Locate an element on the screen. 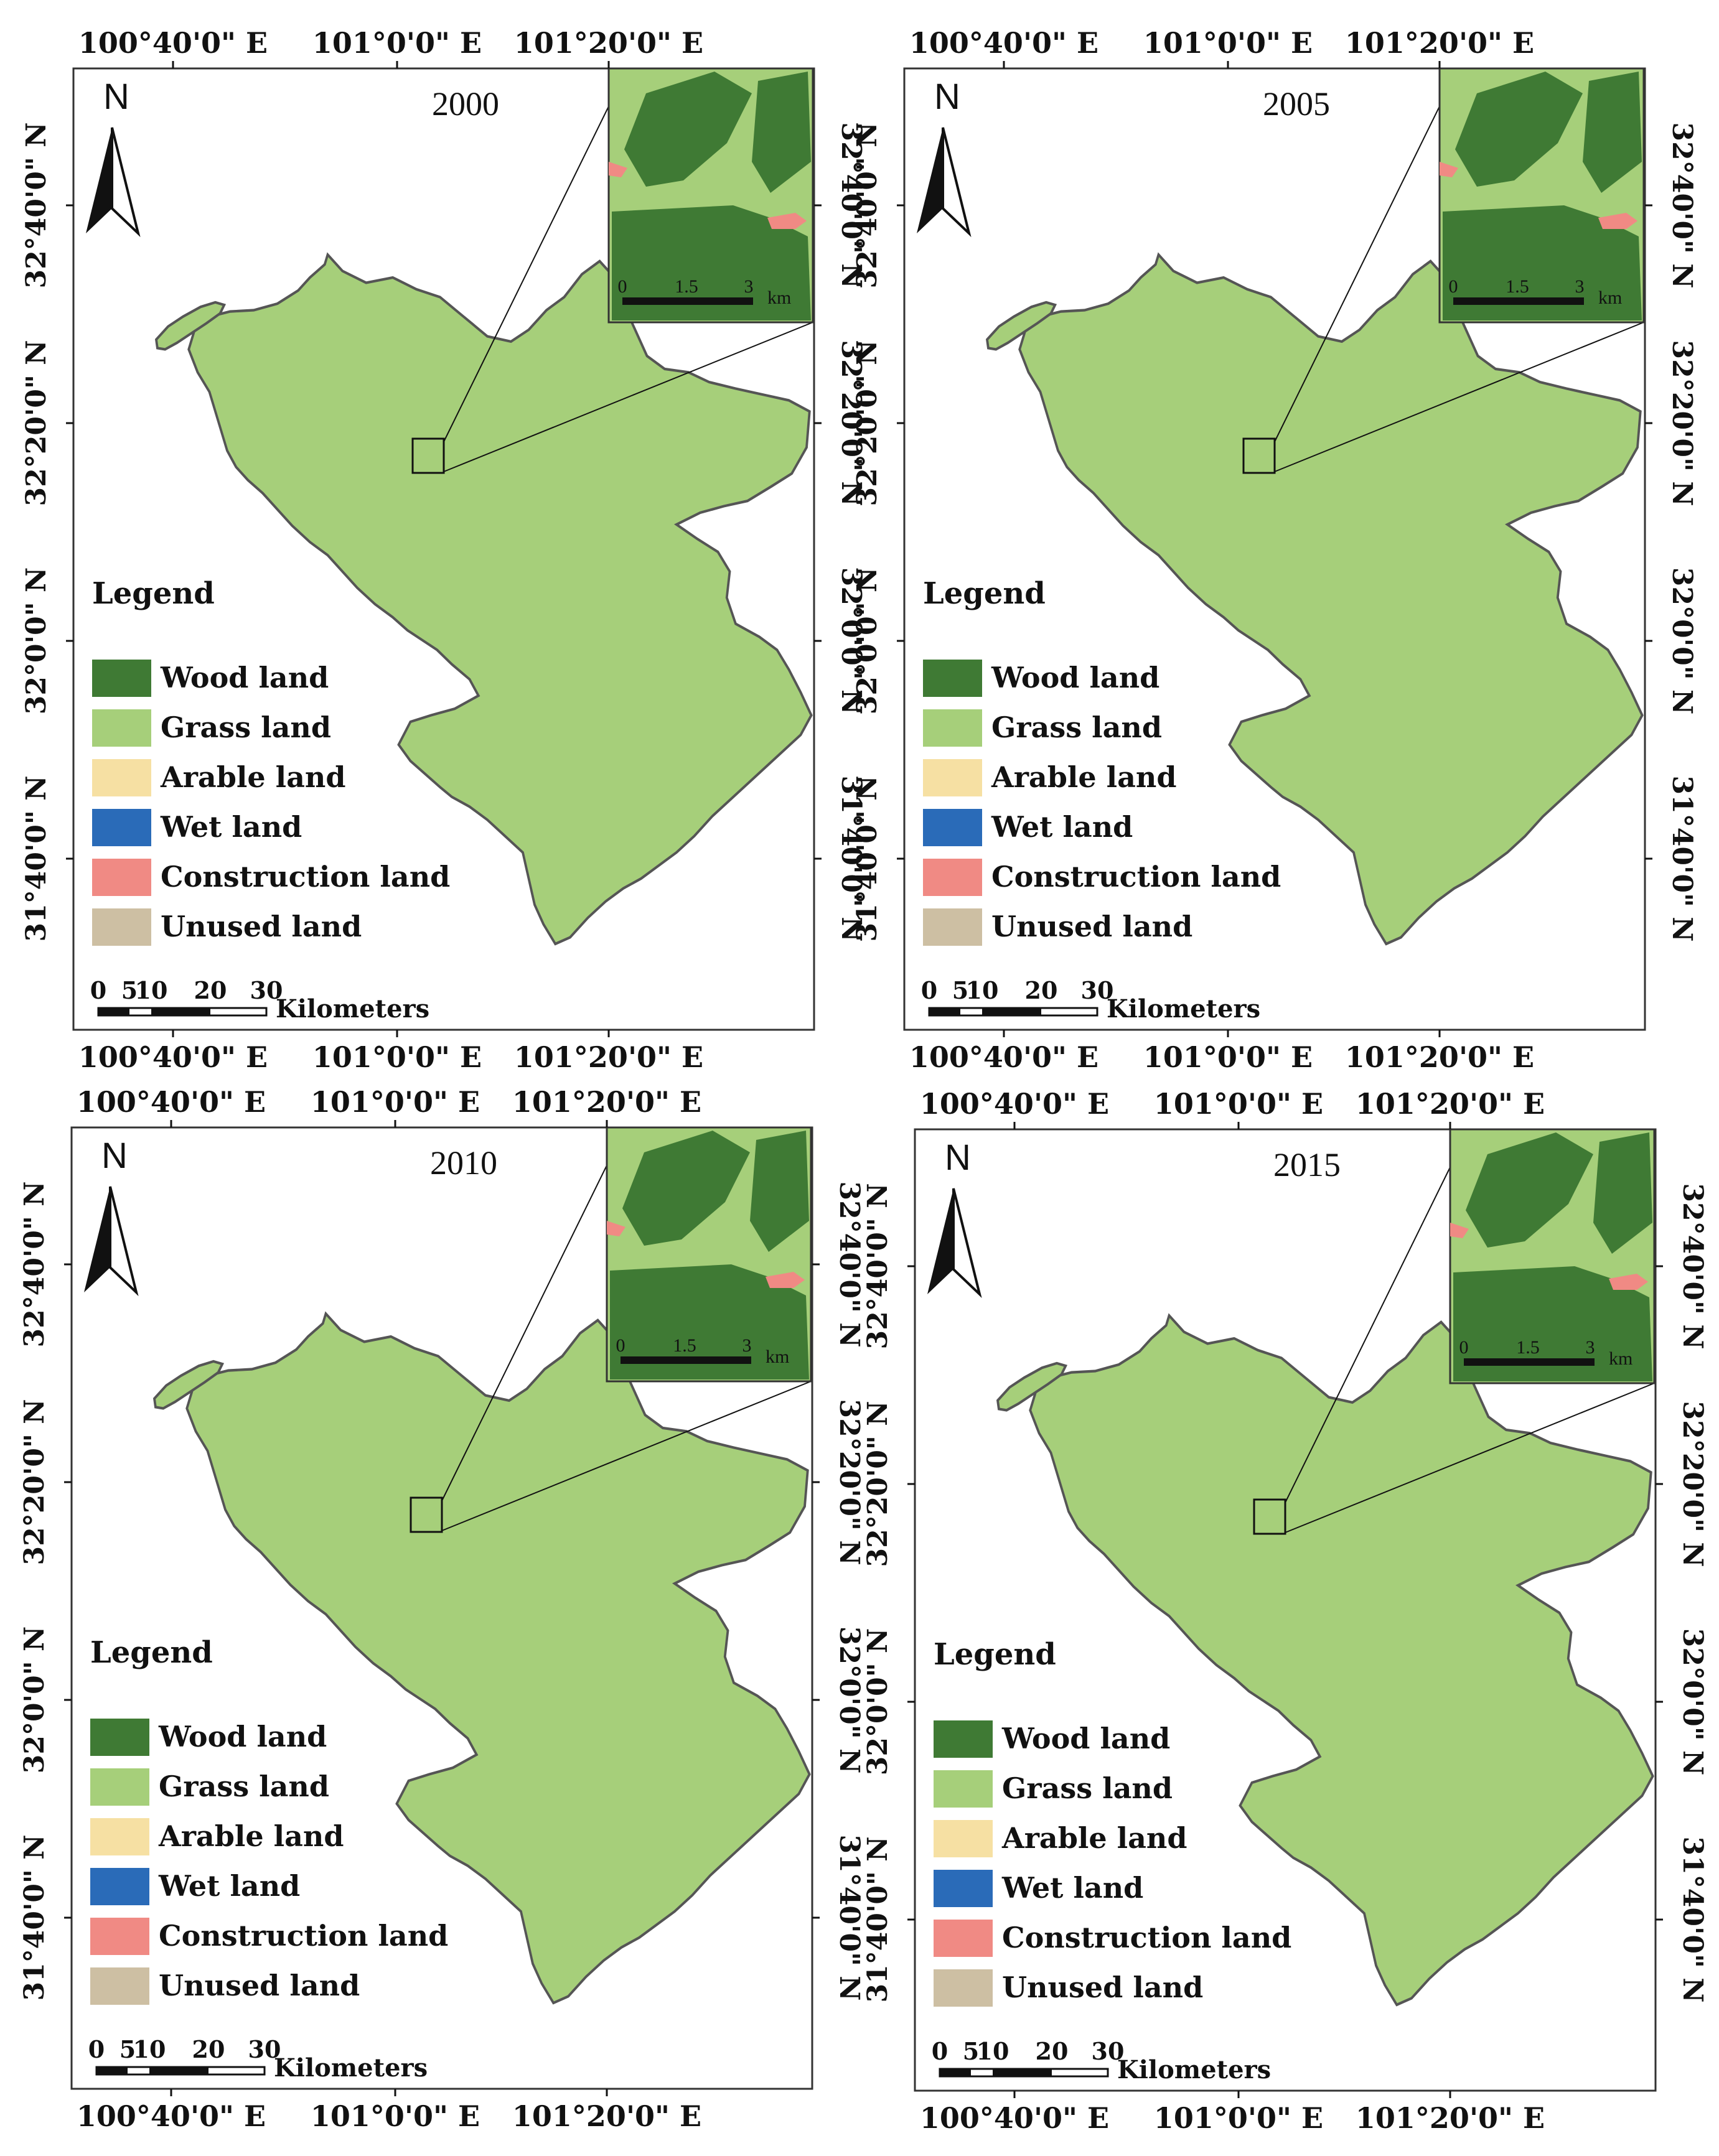  legend-label: Arable land is located at coordinates (1084, 777).